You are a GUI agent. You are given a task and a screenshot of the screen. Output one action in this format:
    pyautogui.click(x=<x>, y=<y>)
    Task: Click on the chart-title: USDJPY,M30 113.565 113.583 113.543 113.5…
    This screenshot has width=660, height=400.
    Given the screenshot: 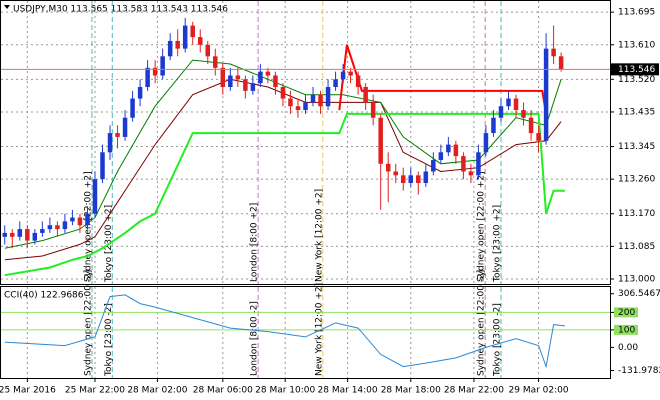 What is the action you would take?
    pyautogui.click(x=120, y=10)
    